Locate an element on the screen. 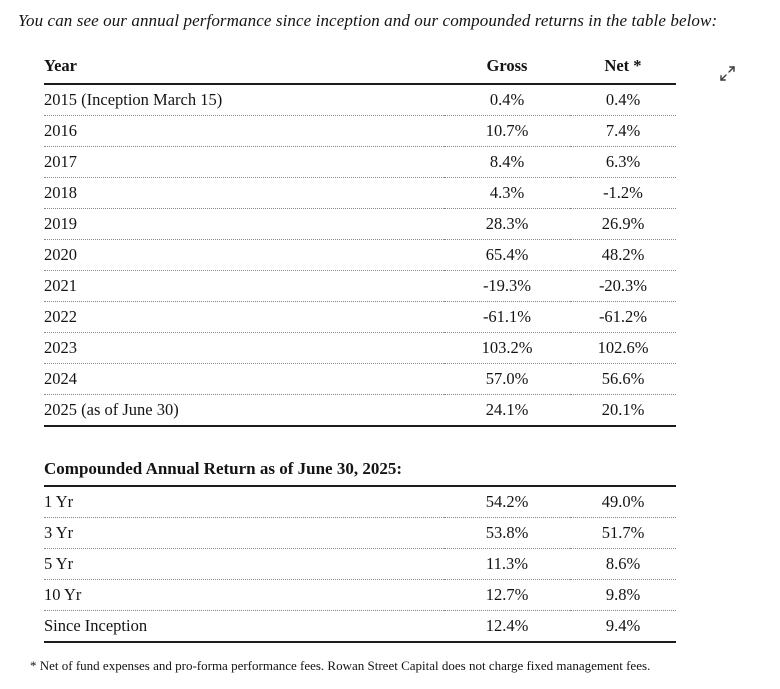 The image size is (780, 689). net-cell: 8.6% is located at coordinates (623, 564).